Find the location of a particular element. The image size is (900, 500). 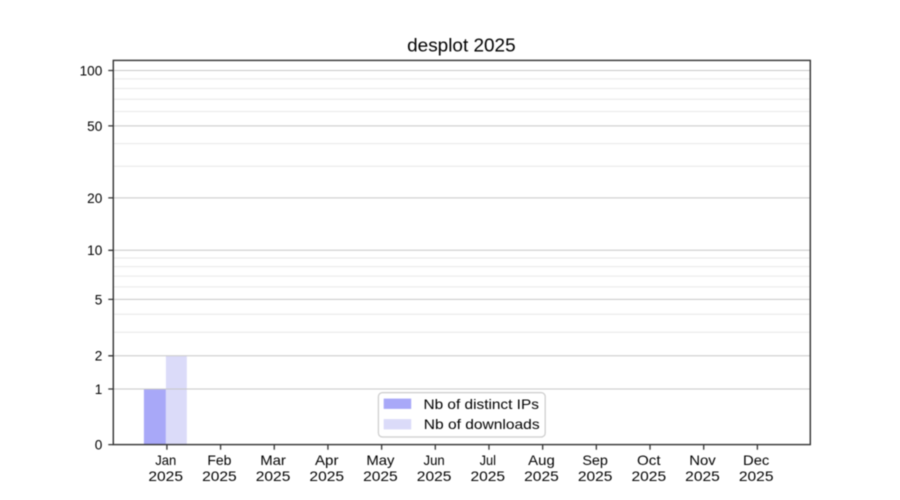

svg-text: 0 is located at coordinates (99, 445).